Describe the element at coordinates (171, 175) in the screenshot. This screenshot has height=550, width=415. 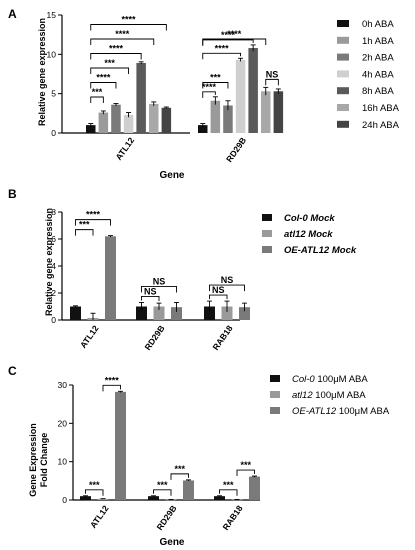
I see `panel-a-x-title: Gene` at that location.